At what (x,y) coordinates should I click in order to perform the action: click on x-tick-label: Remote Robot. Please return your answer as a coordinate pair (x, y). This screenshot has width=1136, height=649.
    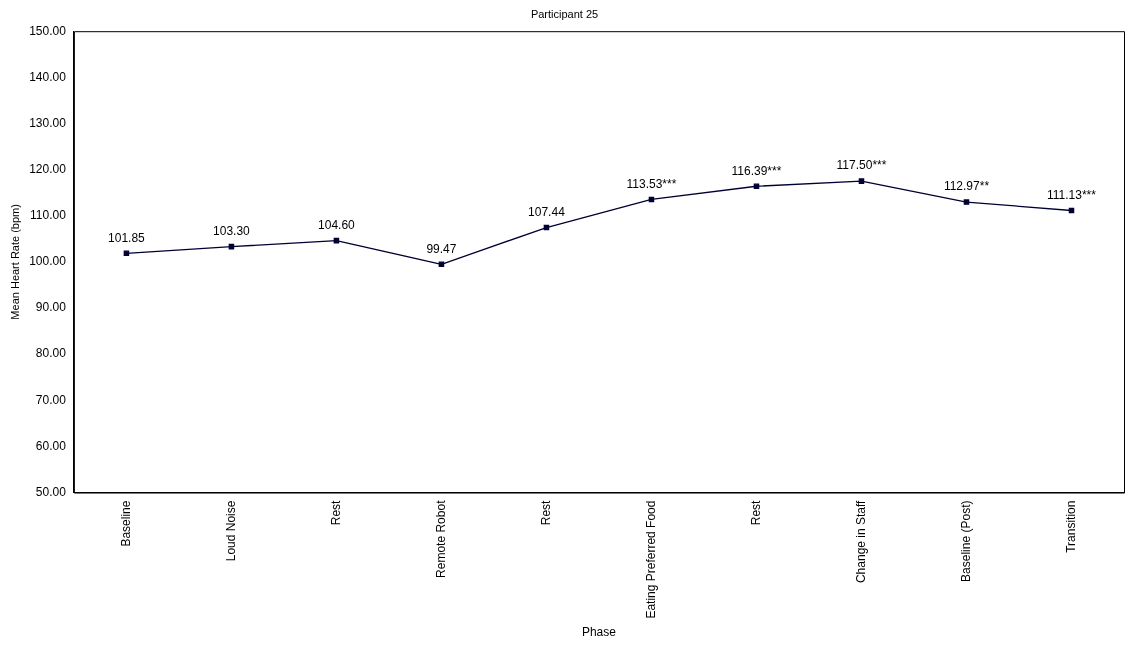
    Looking at the image, I should click on (440, 538).